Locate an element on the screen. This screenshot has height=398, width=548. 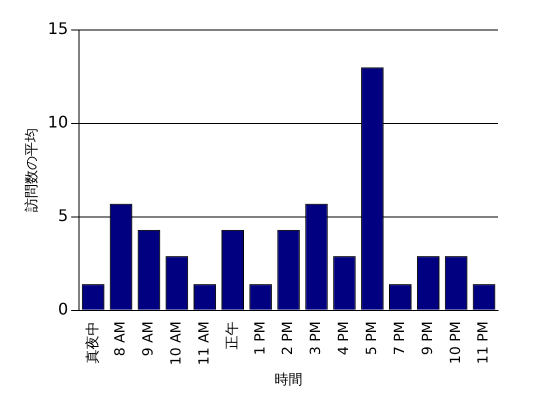
y-tick-label: 10 is located at coordinates (58, 122).